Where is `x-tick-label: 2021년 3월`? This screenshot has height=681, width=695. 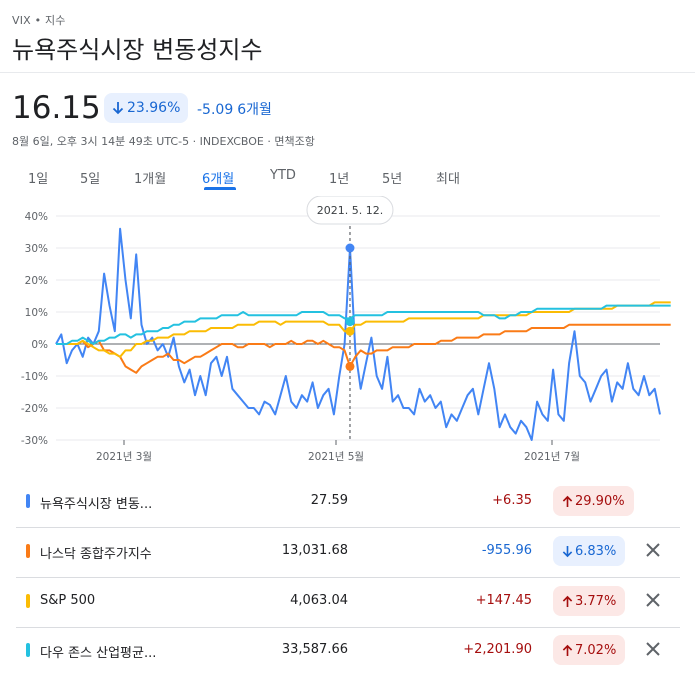
x-tick-label: 2021년 3월 is located at coordinates (124, 457).